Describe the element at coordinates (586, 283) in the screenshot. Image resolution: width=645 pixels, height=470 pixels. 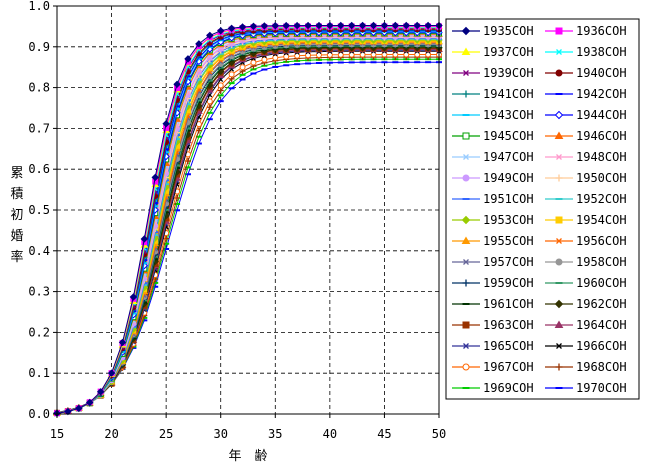
I see `legend-item-1960COH: 1960COH` at that location.